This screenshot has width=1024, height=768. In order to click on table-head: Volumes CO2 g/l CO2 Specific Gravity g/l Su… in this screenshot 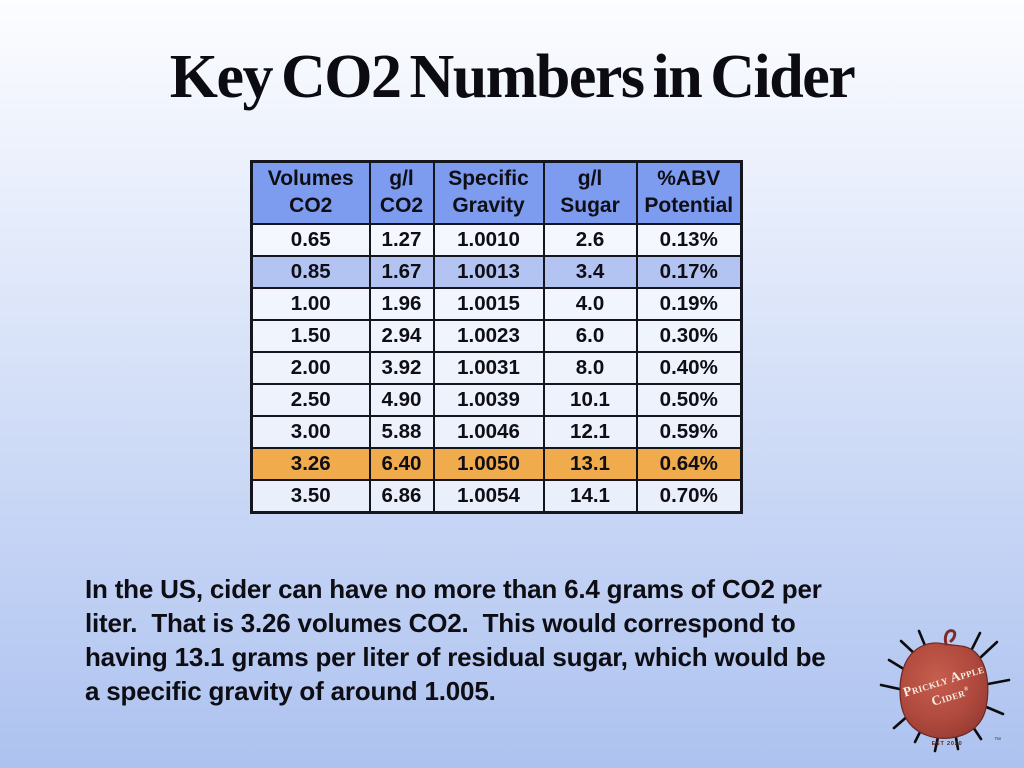, I will do `click(496, 192)`.